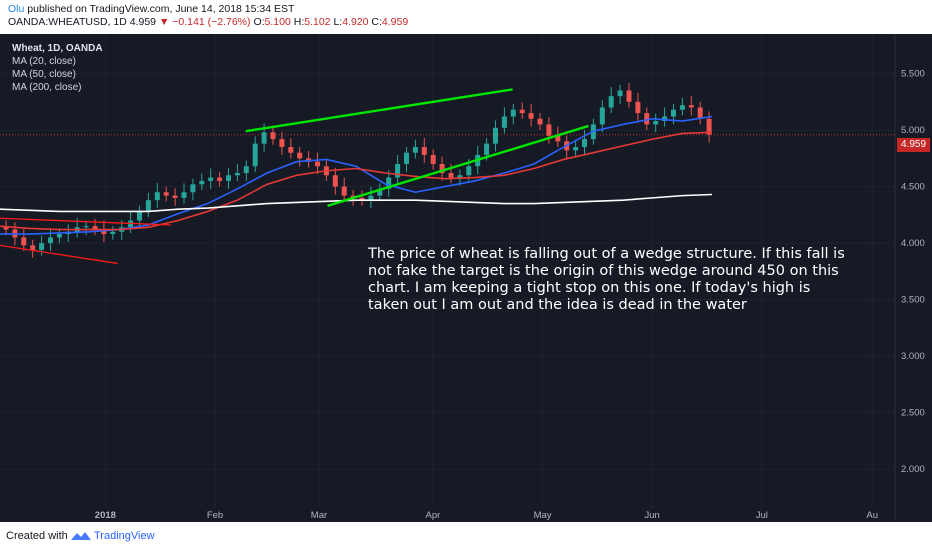 The width and height of the screenshot is (932, 550). Describe the element at coordinates (338, 22) in the screenshot. I see `low-label: L:` at that location.